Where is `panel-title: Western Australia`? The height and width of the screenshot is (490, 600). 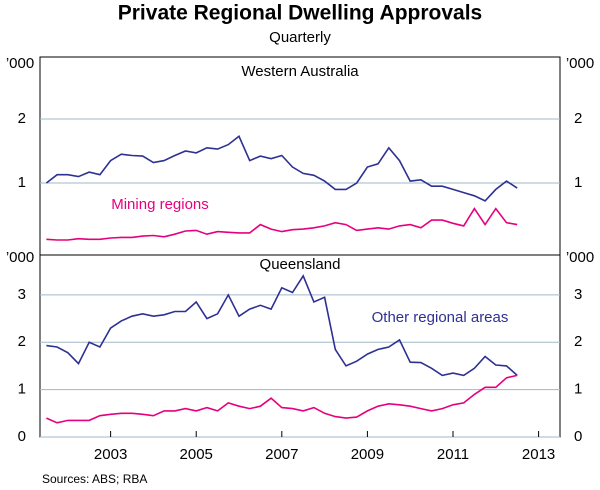
panel-title: Western Australia is located at coordinates (300, 71).